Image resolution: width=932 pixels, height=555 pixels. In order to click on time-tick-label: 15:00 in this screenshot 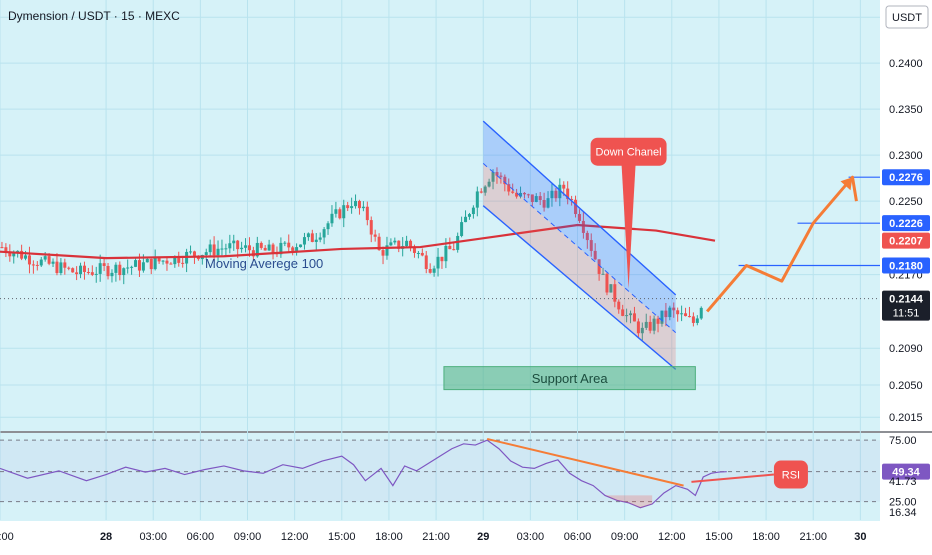, I will do `click(719, 537)`.